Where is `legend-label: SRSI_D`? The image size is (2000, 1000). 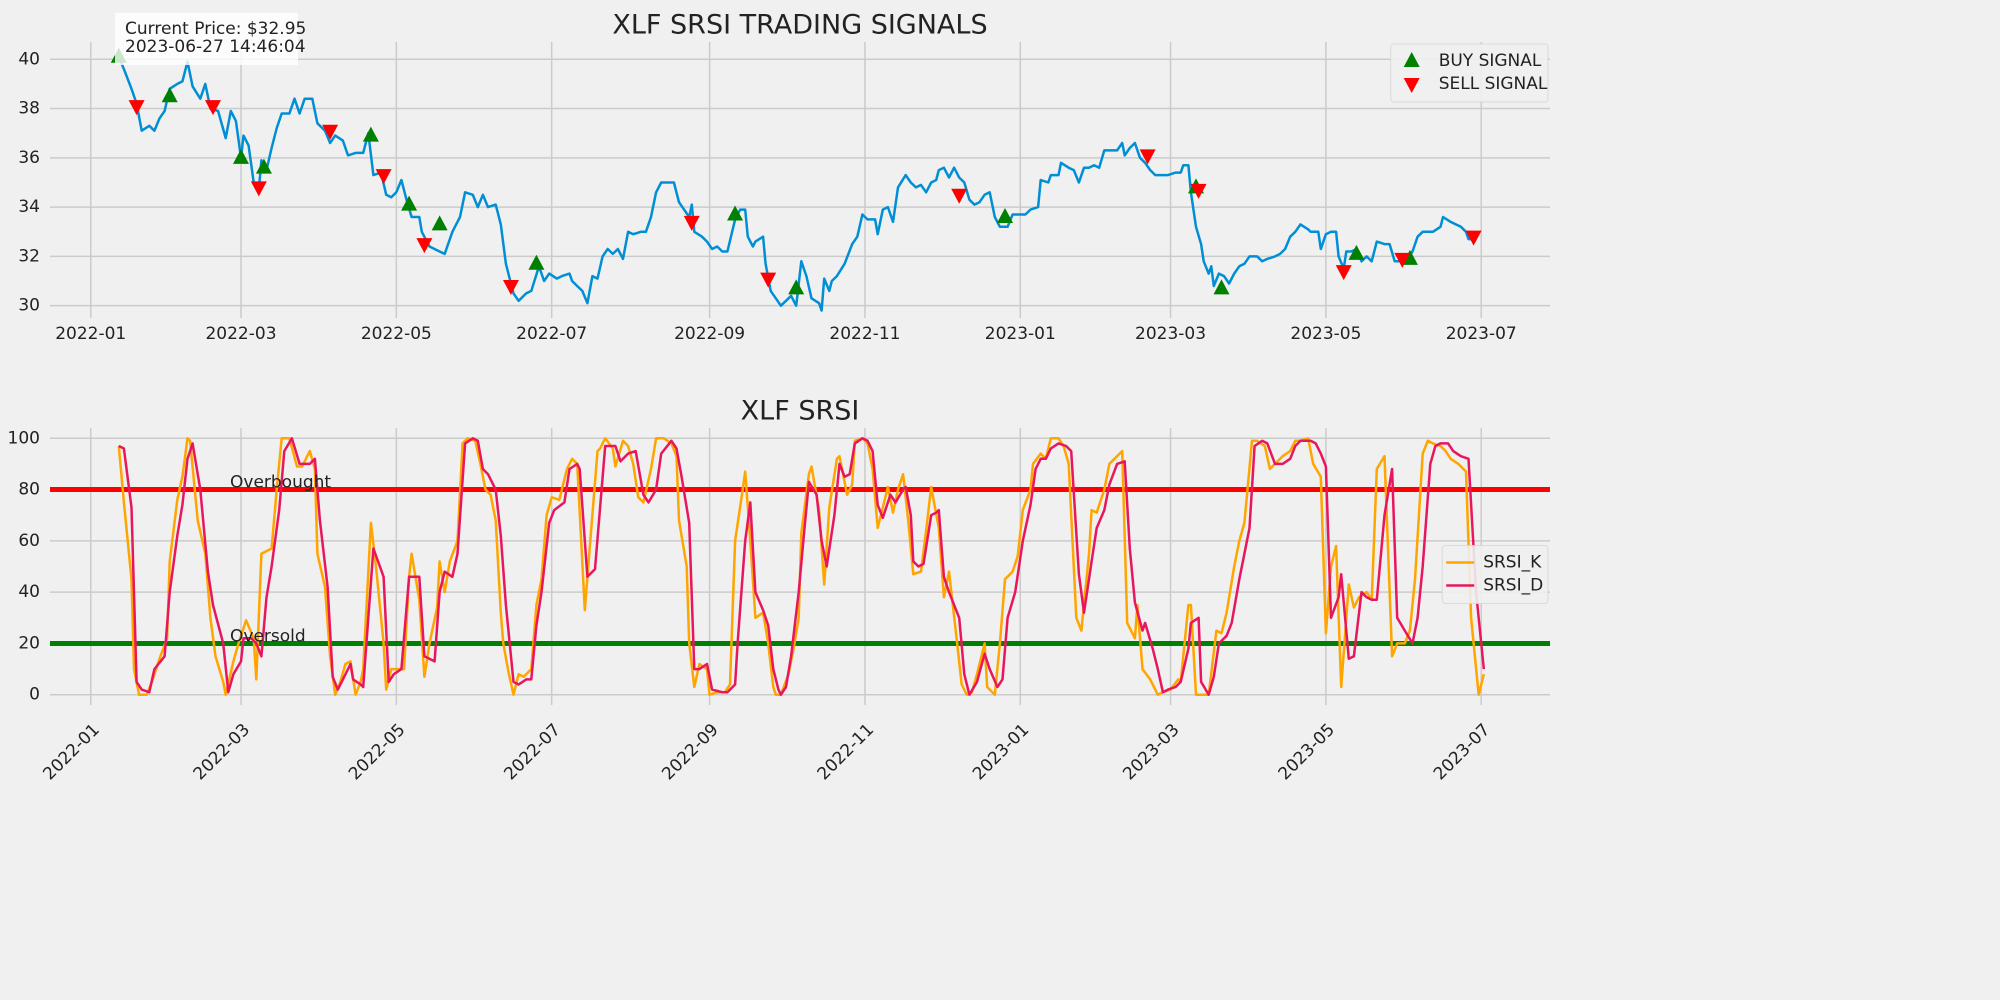
legend-label: SRSI_D is located at coordinates (1513, 586).